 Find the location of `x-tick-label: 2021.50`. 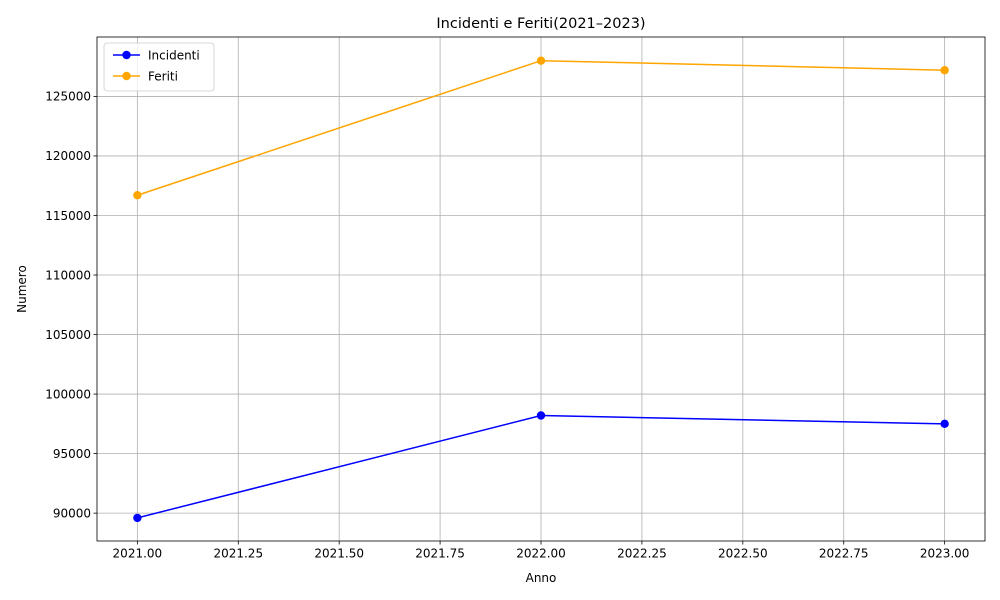

x-tick-label: 2021.50 is located at coordinates (339, 554).